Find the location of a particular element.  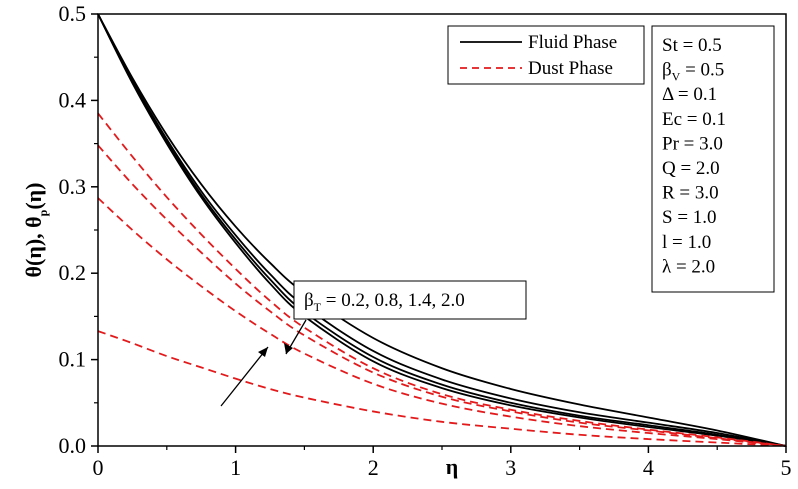

legend: Fluid Phase Dust Phase is located at coordinates (546, 55).